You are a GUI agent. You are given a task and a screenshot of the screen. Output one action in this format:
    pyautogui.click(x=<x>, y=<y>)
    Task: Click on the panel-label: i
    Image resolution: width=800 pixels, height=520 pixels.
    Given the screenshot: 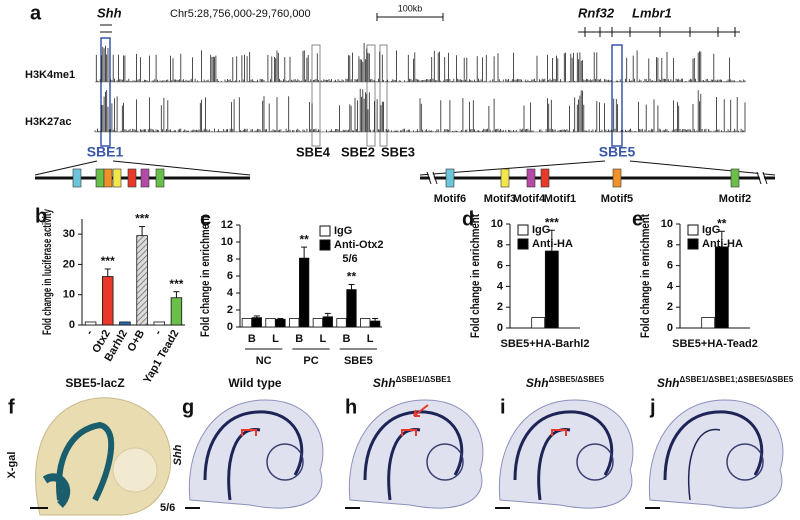 What is the action you would take?
    pyautogui.click(x=503, y=407)
    